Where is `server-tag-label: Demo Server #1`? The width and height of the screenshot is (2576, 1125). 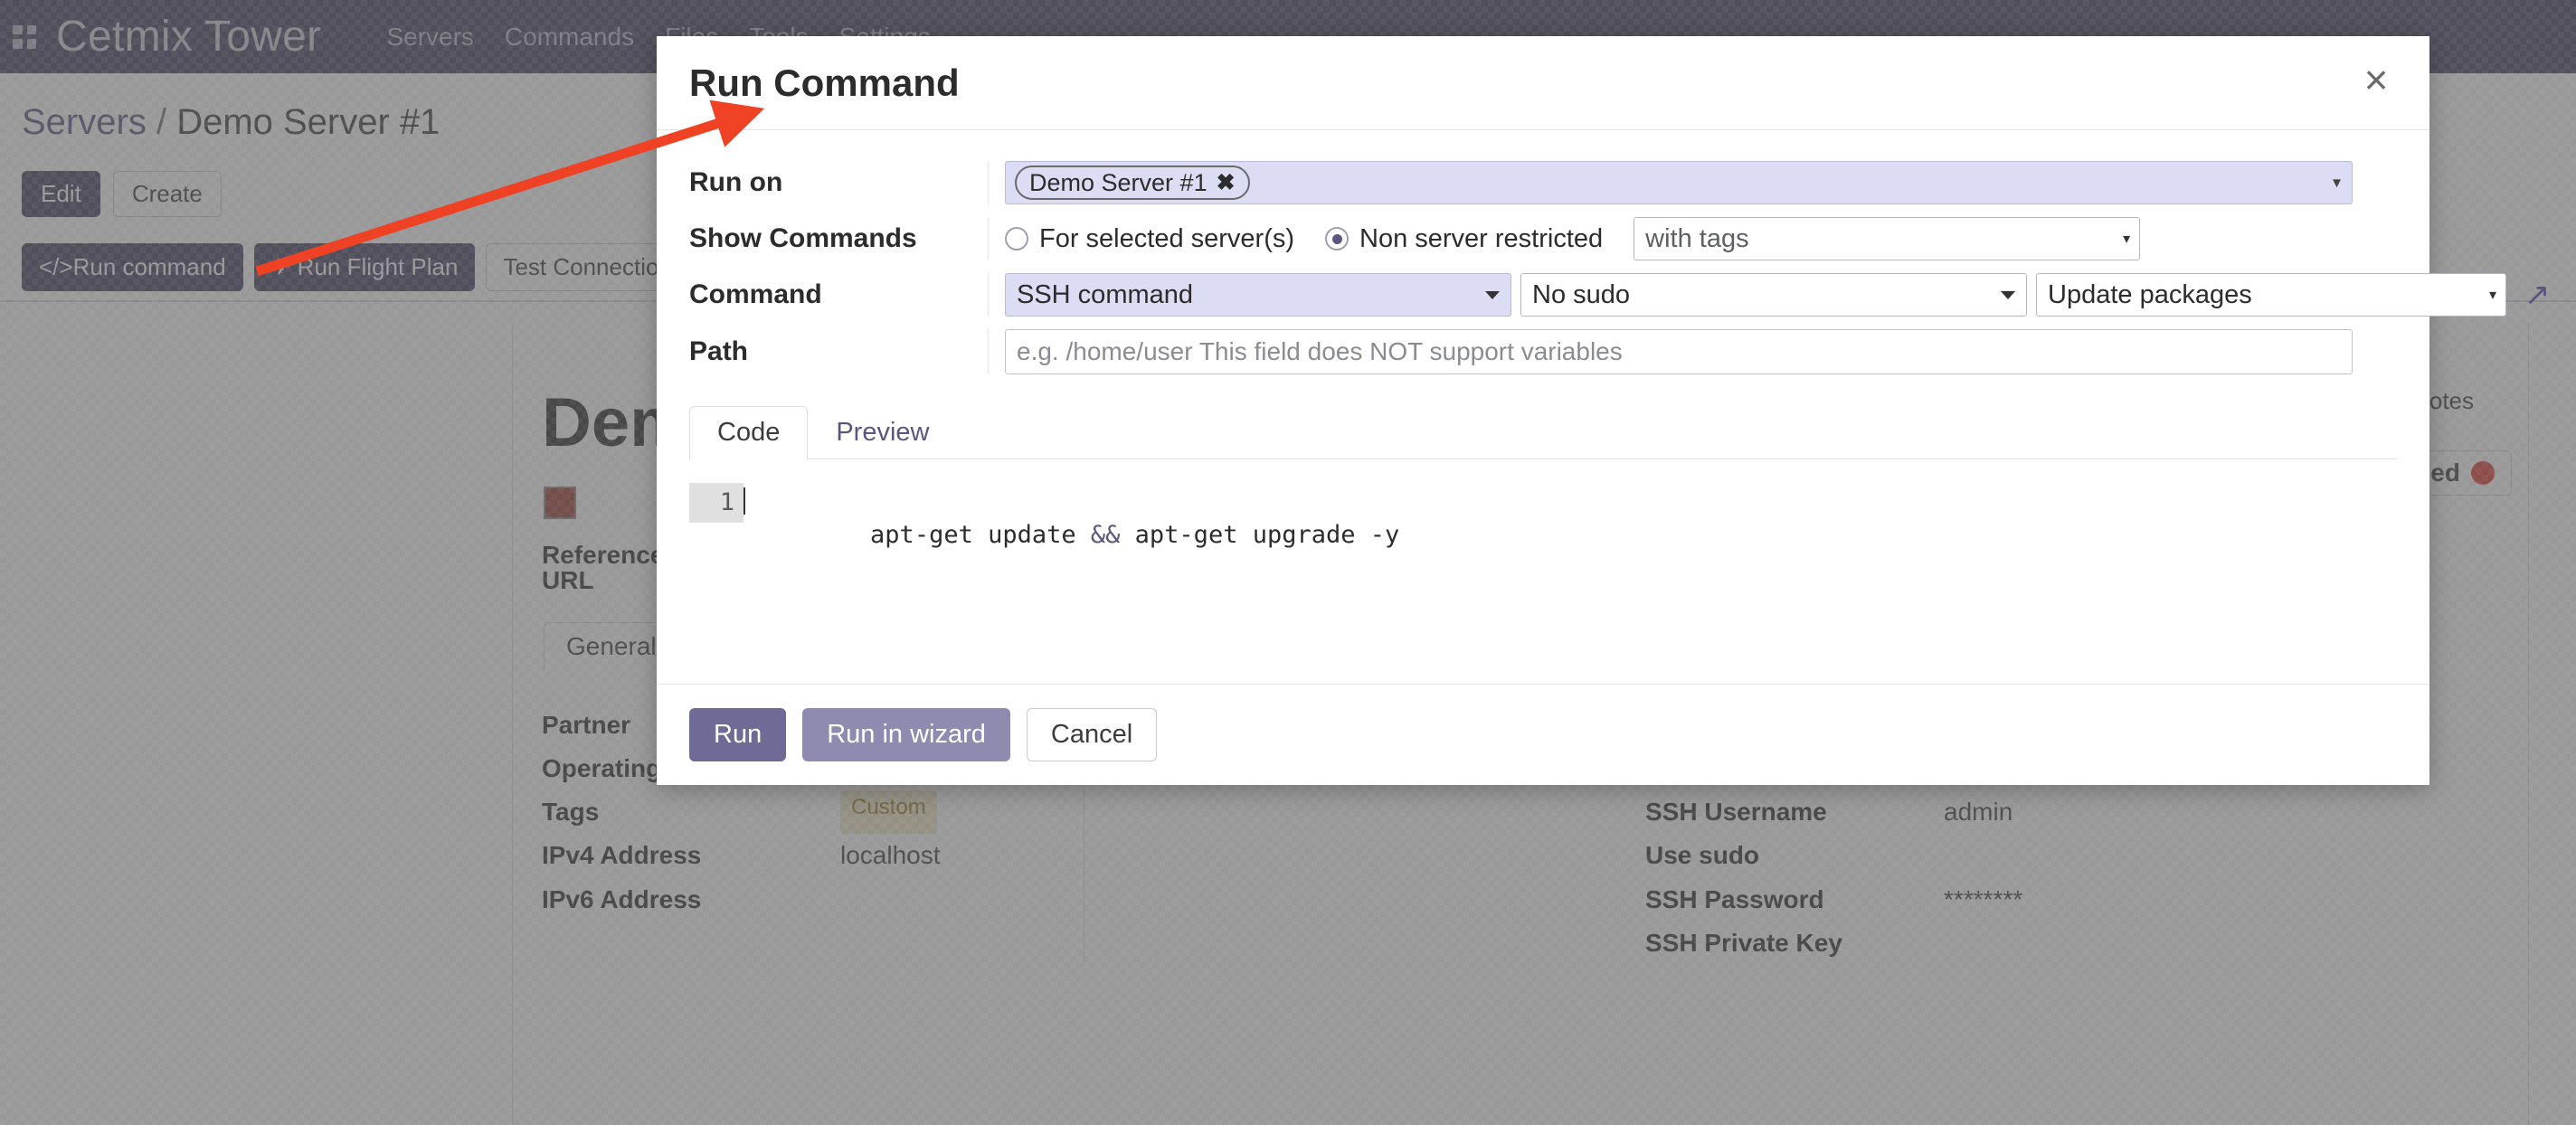 server-tag-label: Demo Server #1 is located at coordinates (1118, 182).